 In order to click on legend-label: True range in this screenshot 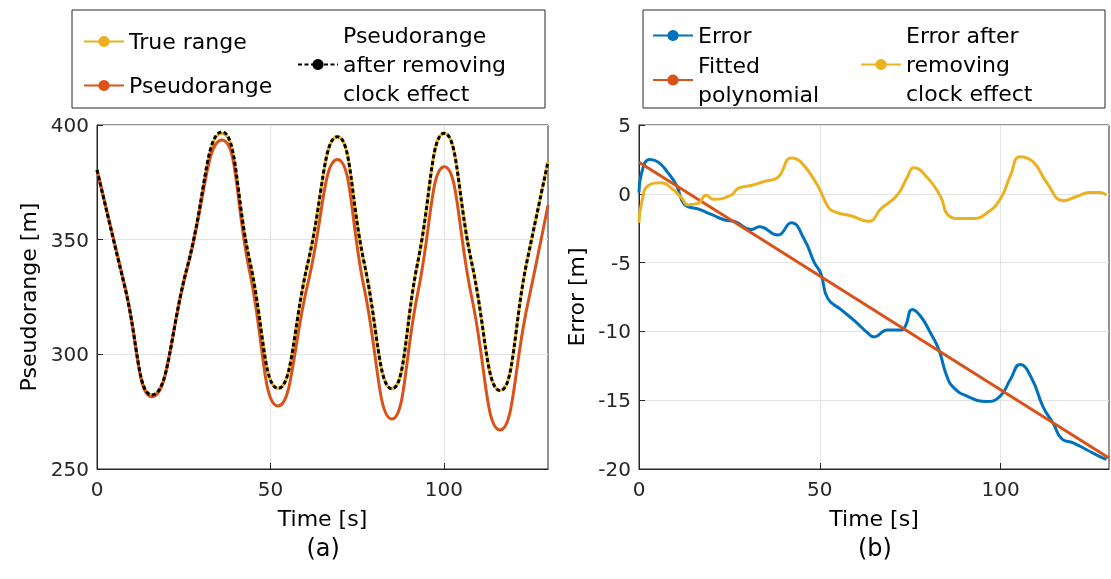, I will do `click(187, 41)`.